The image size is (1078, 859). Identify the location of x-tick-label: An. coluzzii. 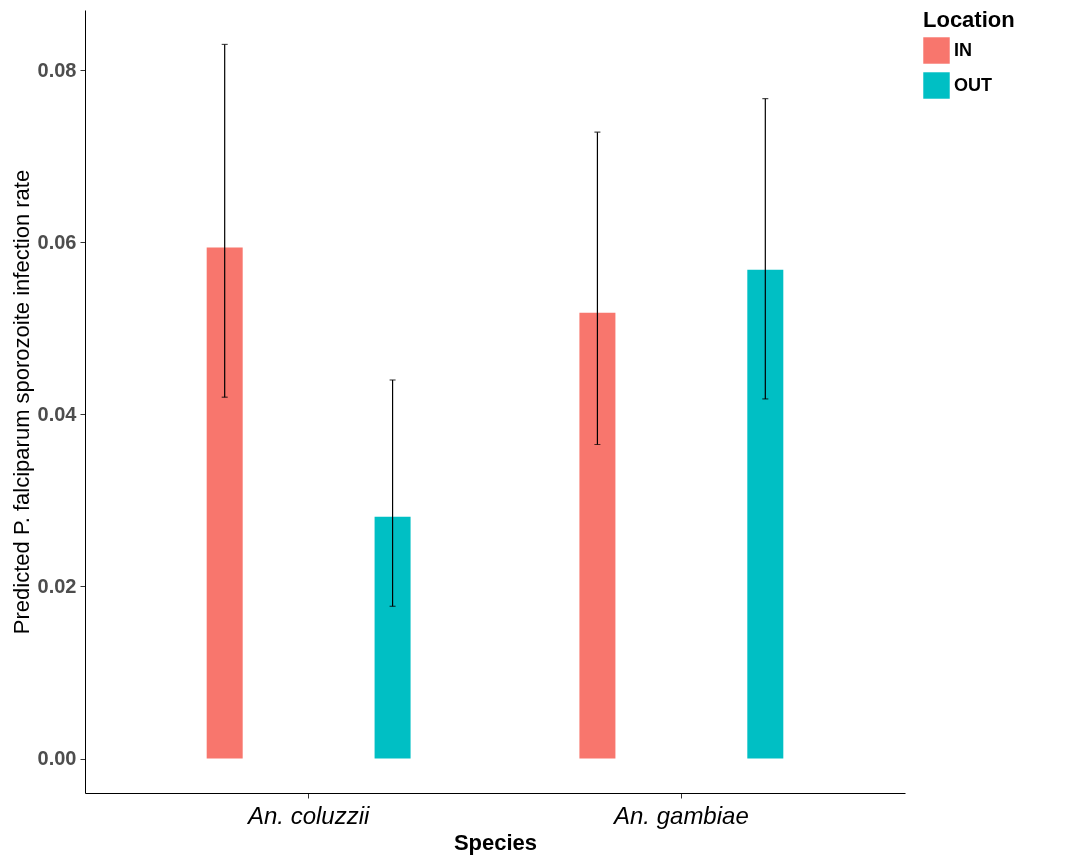
(307, 815).